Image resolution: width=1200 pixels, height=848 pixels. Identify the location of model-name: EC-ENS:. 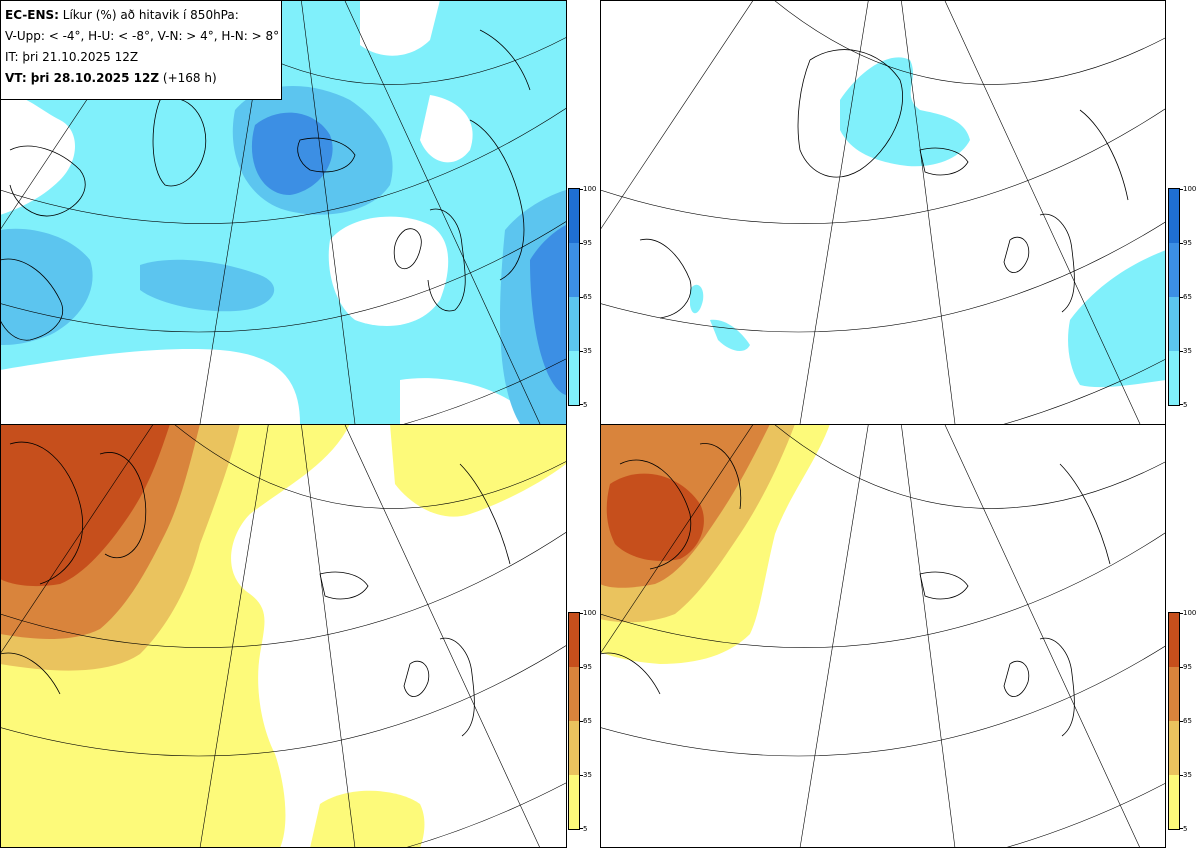
(32, 15).